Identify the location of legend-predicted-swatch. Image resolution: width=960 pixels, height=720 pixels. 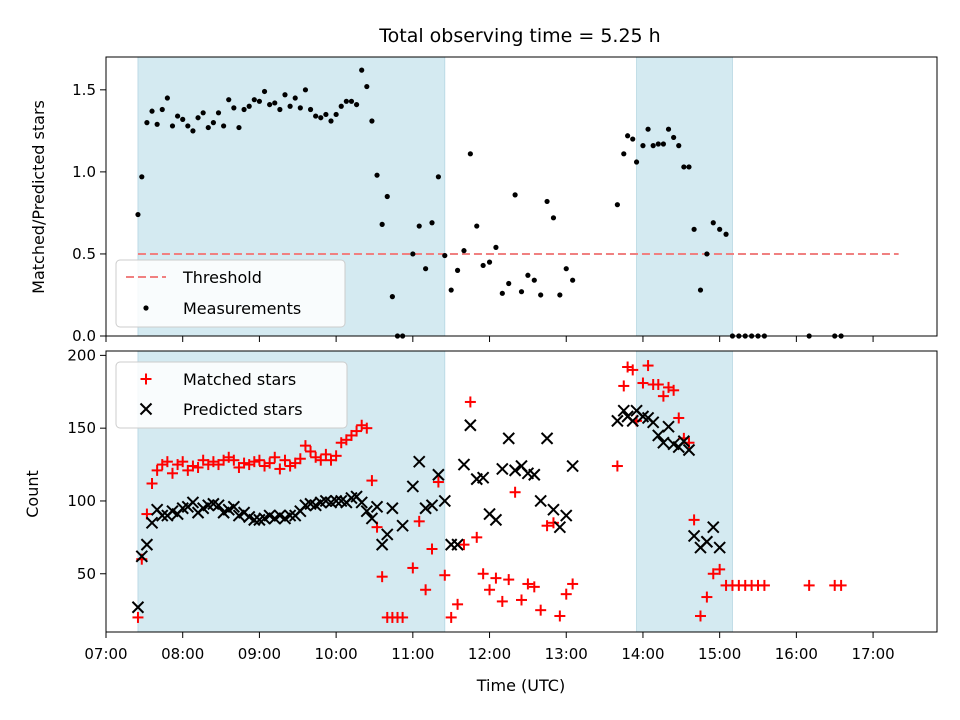
(146, 409).